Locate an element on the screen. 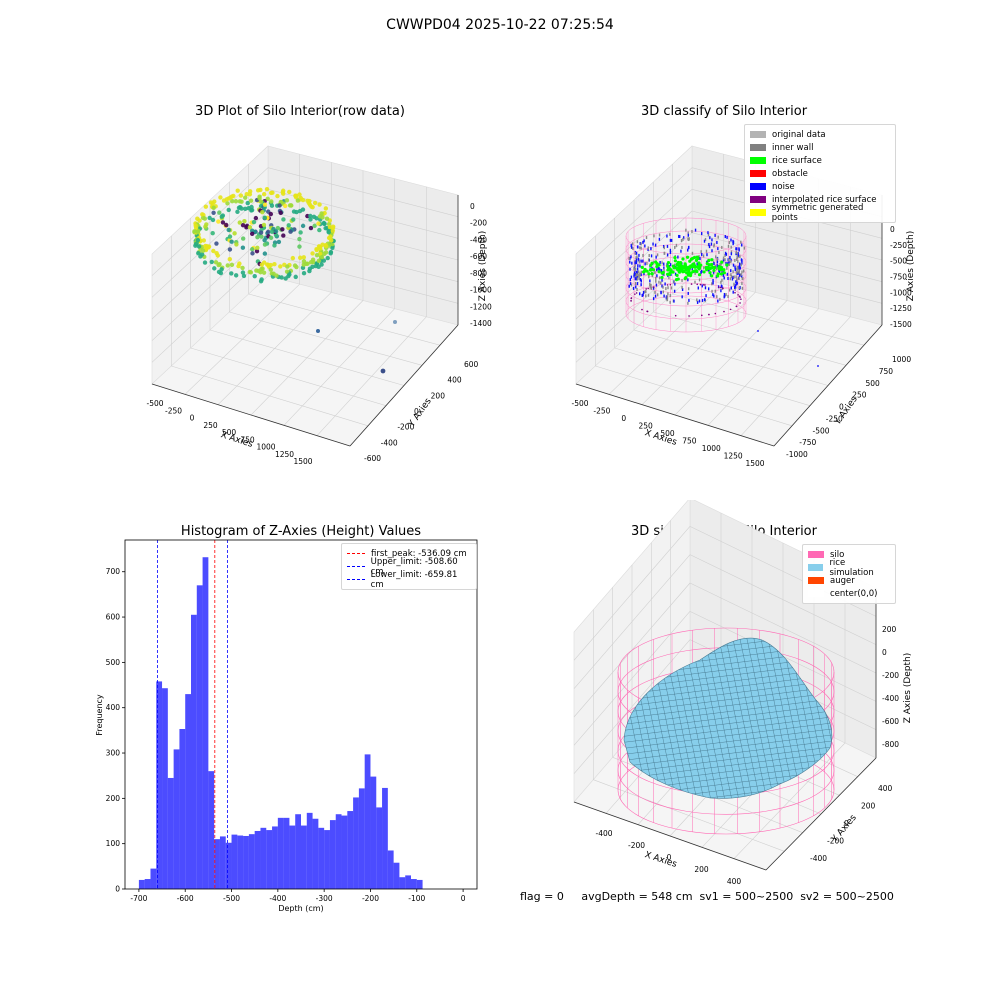 The height and width of the screenshot is (1000, 1000). legend-label: first_peak: -536.09 cm is located at coordinates (419, 553).